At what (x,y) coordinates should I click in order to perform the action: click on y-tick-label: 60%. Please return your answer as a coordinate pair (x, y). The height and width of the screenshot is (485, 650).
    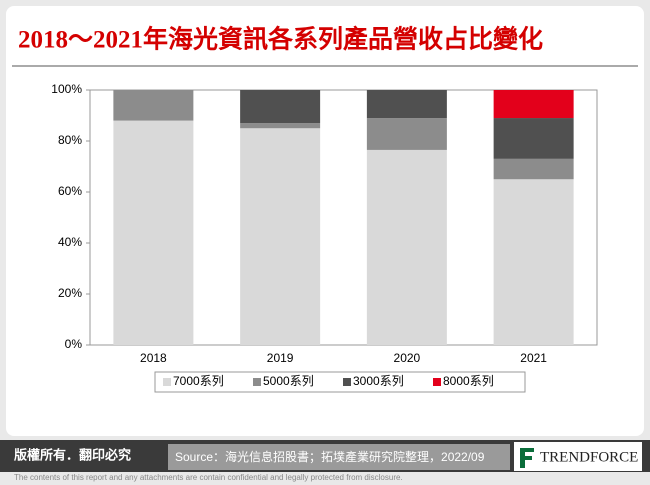
    Looking at the image, I should click on (70, 191).